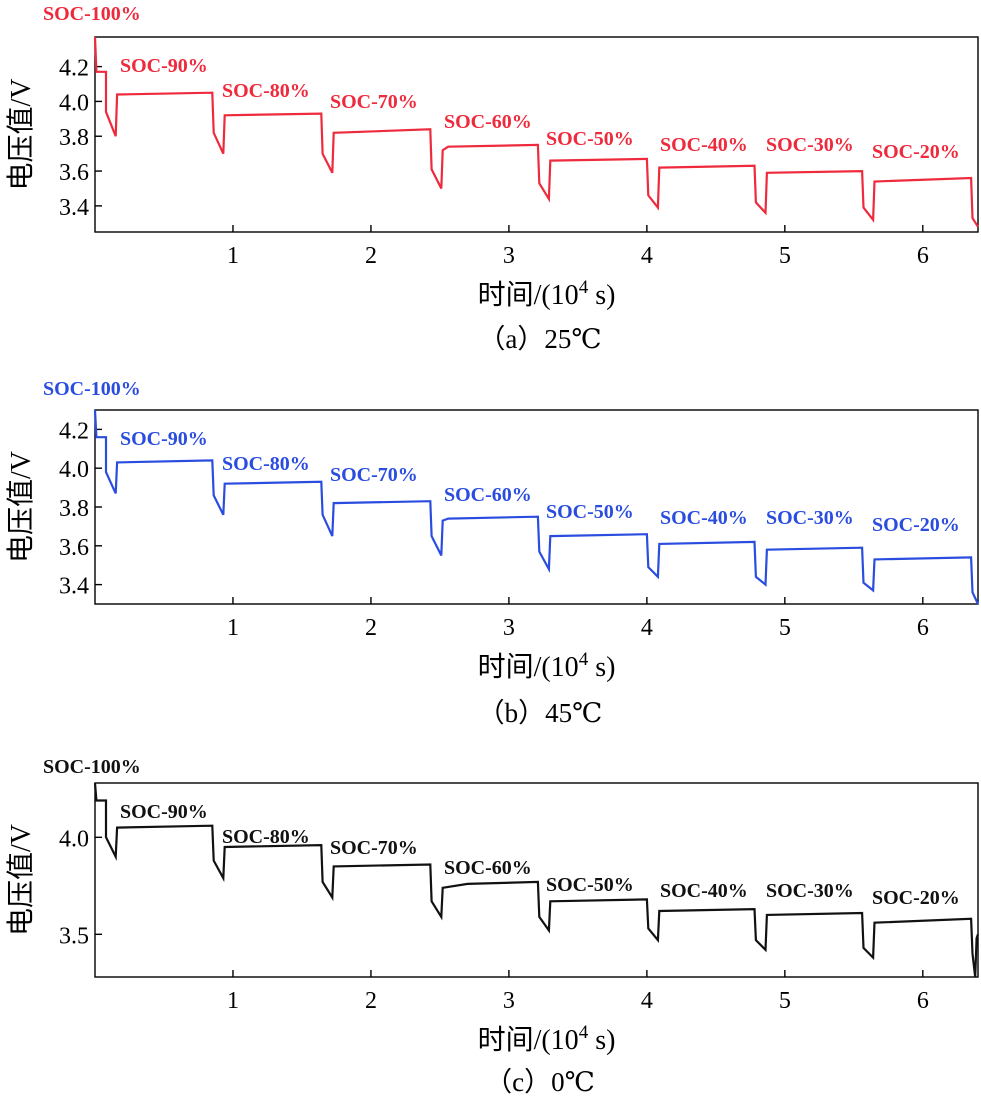  Describe the element at coordinates (540, 1082) in the screenshot. I see `panel-caption: （c）0℃` at that location.